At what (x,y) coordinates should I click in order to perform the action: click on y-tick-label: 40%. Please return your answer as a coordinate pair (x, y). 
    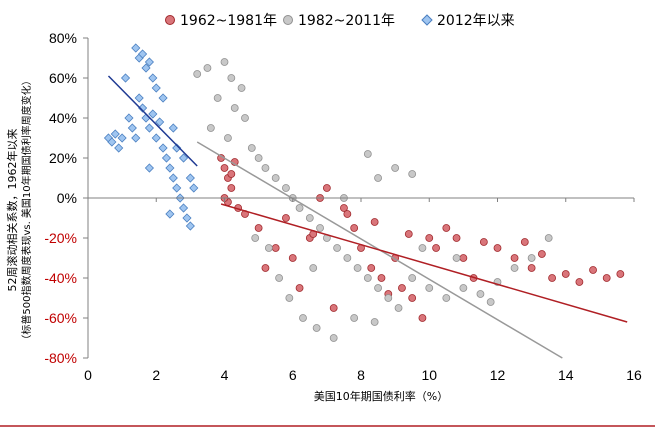
    Looking at the image, I should click on (63, 118).